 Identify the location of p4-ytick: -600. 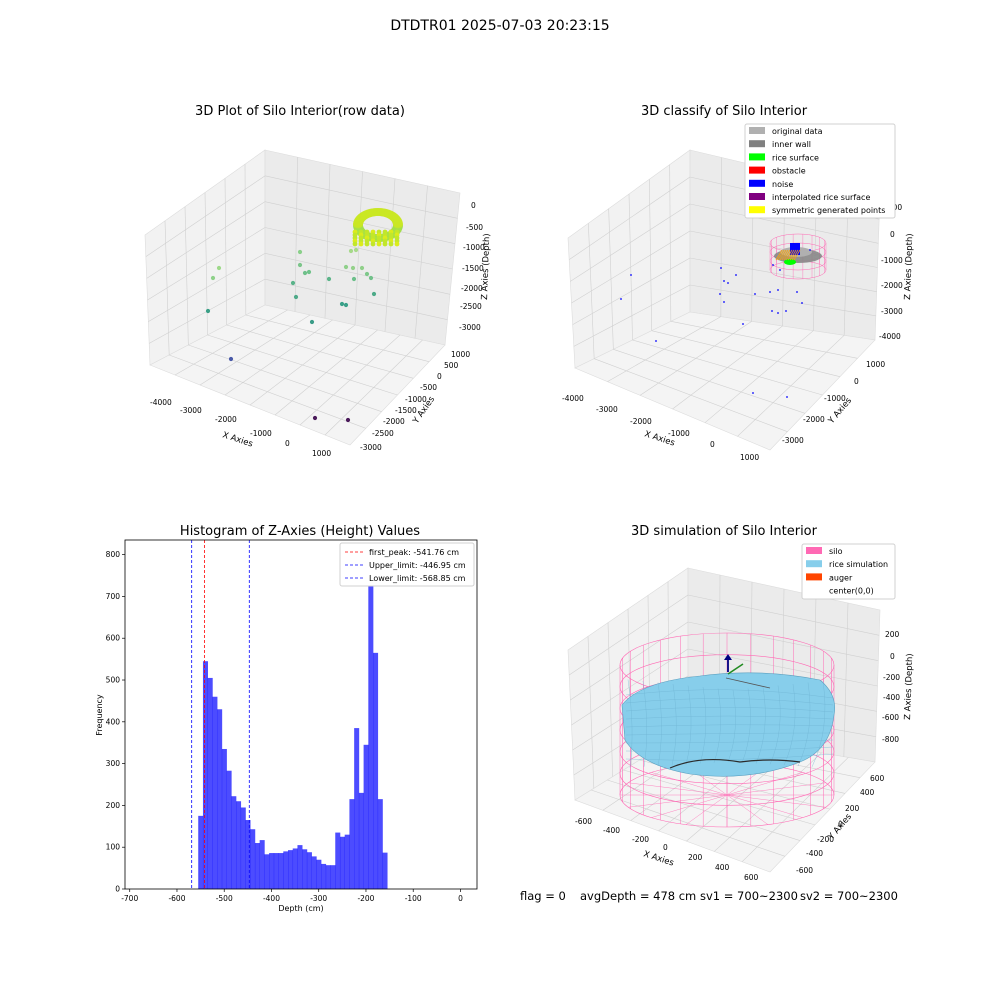
(804, 870).